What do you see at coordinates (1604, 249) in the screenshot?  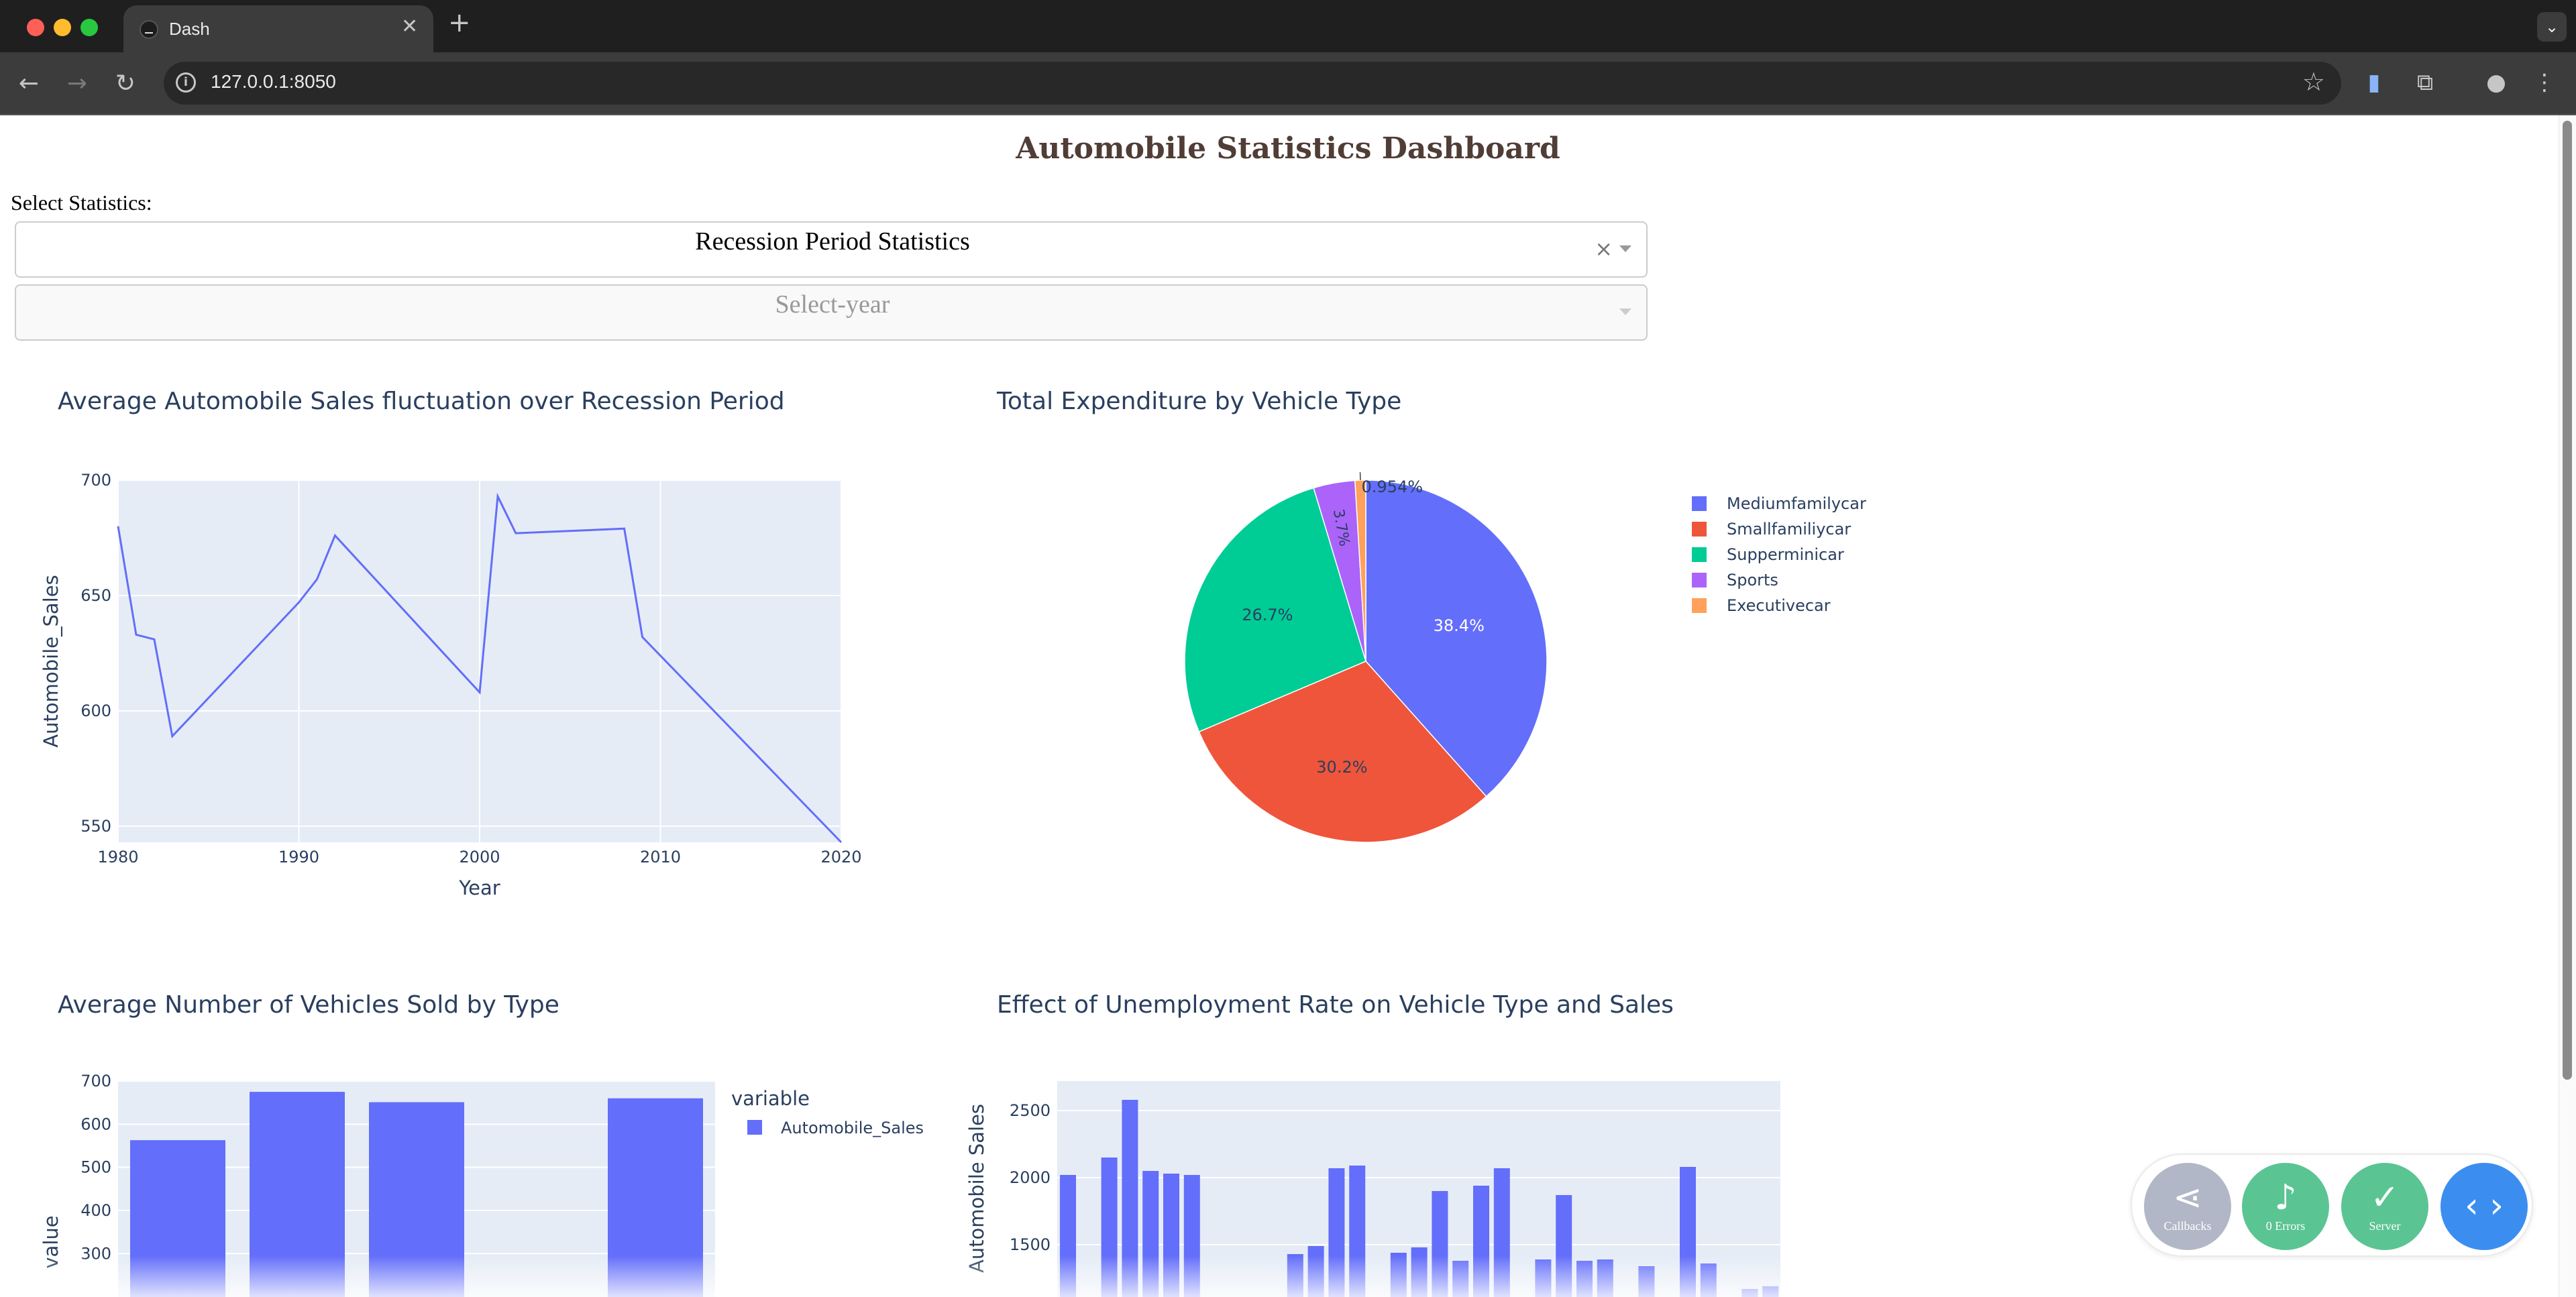 I see `clear-selection-icon: ×` at bounding box center [1604, 249].